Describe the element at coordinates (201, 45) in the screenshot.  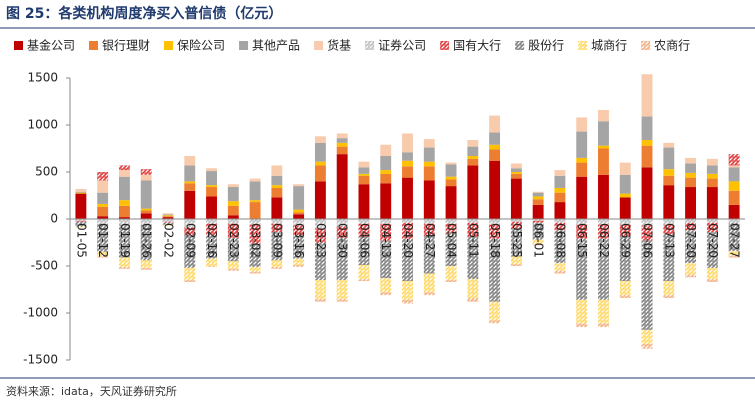
I see `legend-label: 保险公司` at that location.